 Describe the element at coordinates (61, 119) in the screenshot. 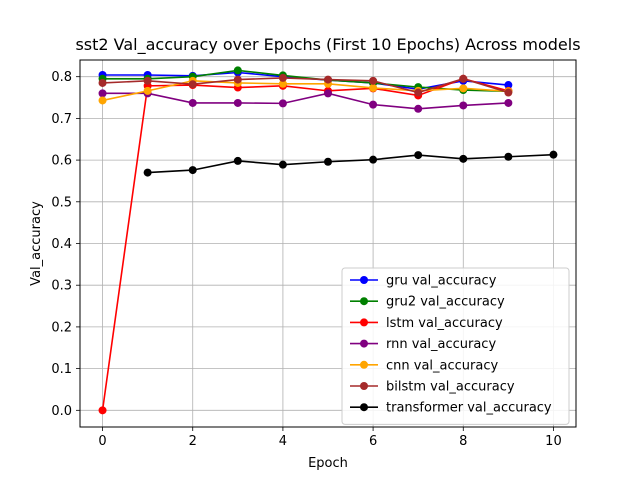

I see `y-tick-label: 0.7` at that location.